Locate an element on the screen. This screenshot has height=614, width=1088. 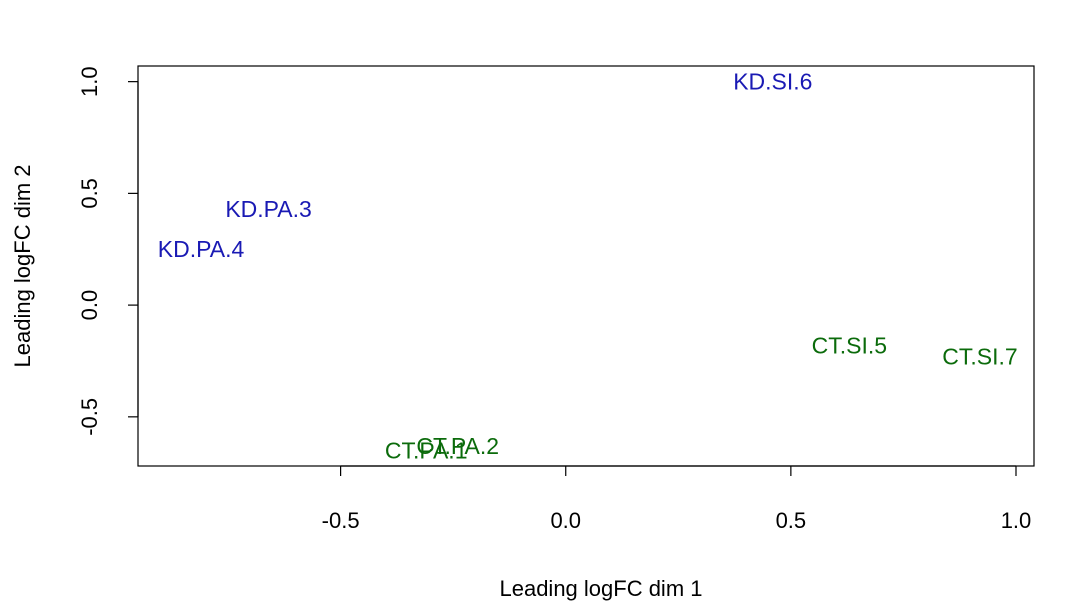
y-tick-label: 0.5 is located at coordinates (89, 193).